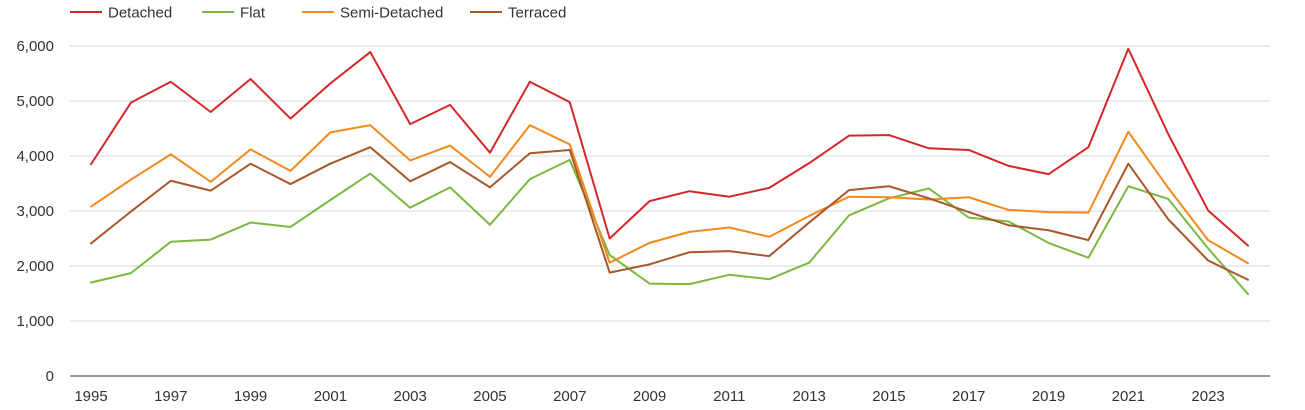 Image resolution: width=1305 pixels, height=410 pixels. I want to click on x-tick-label: 2003, so click(409, 396).